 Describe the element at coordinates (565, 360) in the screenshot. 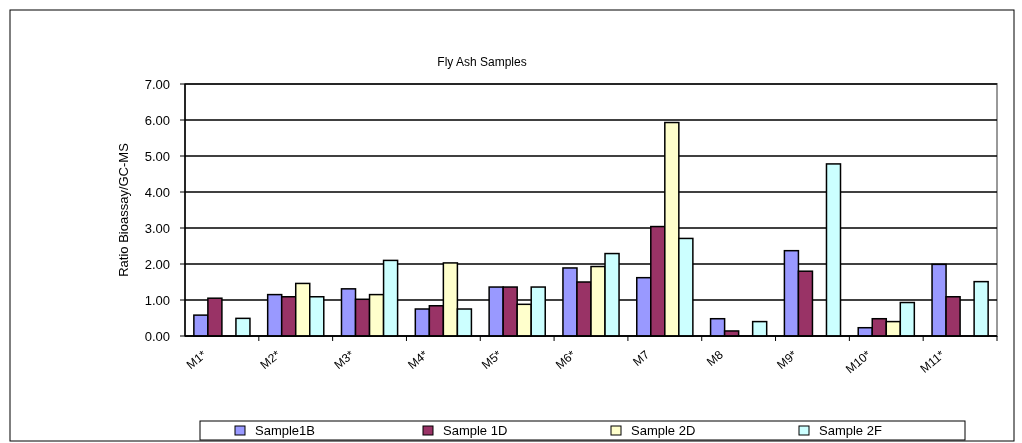

I see `x-tick-label: M6*` at that location.